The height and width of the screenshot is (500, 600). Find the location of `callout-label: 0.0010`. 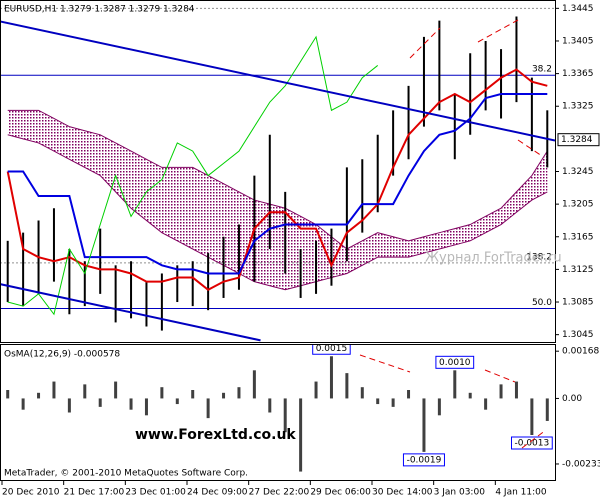

callout-label: 0.0010 is located at coordinates (455, 363).